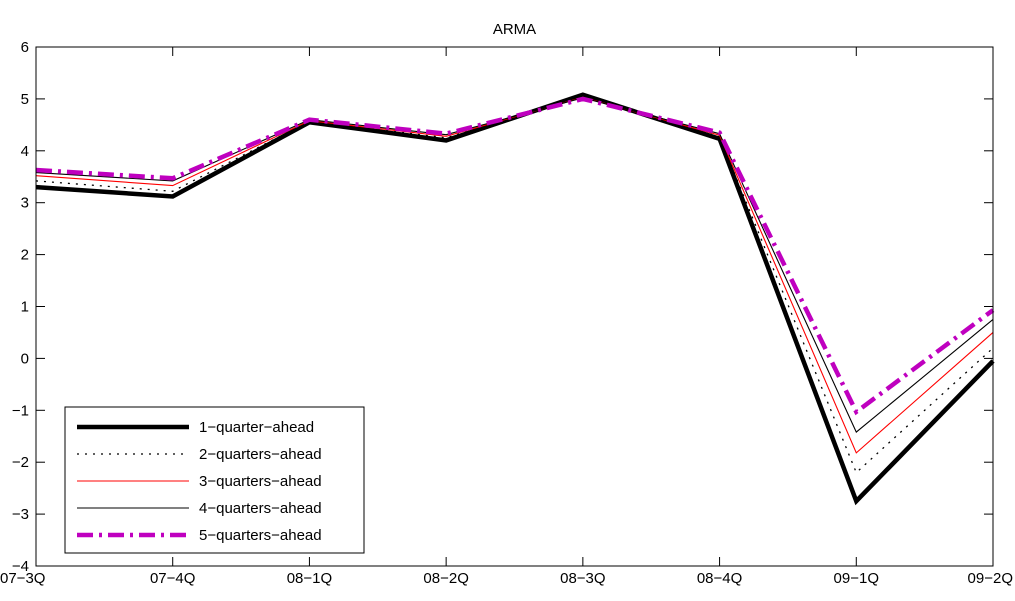  I want to click on legend-label: 3−quarters−ahead, so click(260, 481).